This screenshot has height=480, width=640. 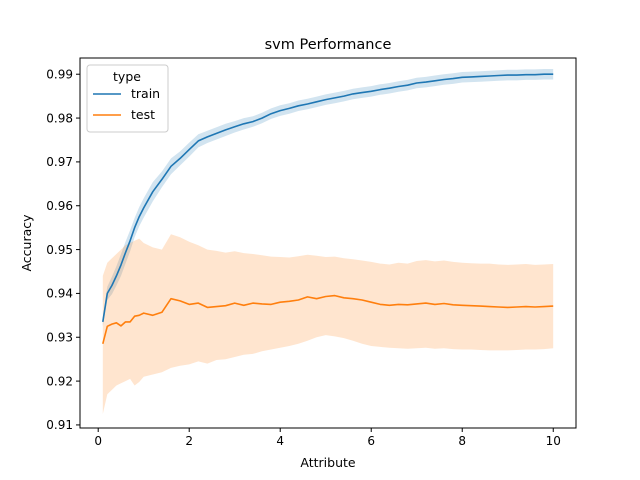 I want to click on x-tick-label: 0, so click(x=98, y=441).